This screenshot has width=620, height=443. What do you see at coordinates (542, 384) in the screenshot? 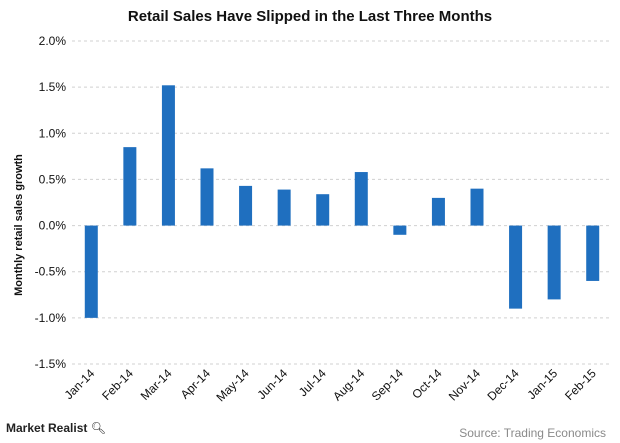
I see `x-tick-label: Jan-15` at bounding box center [542, 384].